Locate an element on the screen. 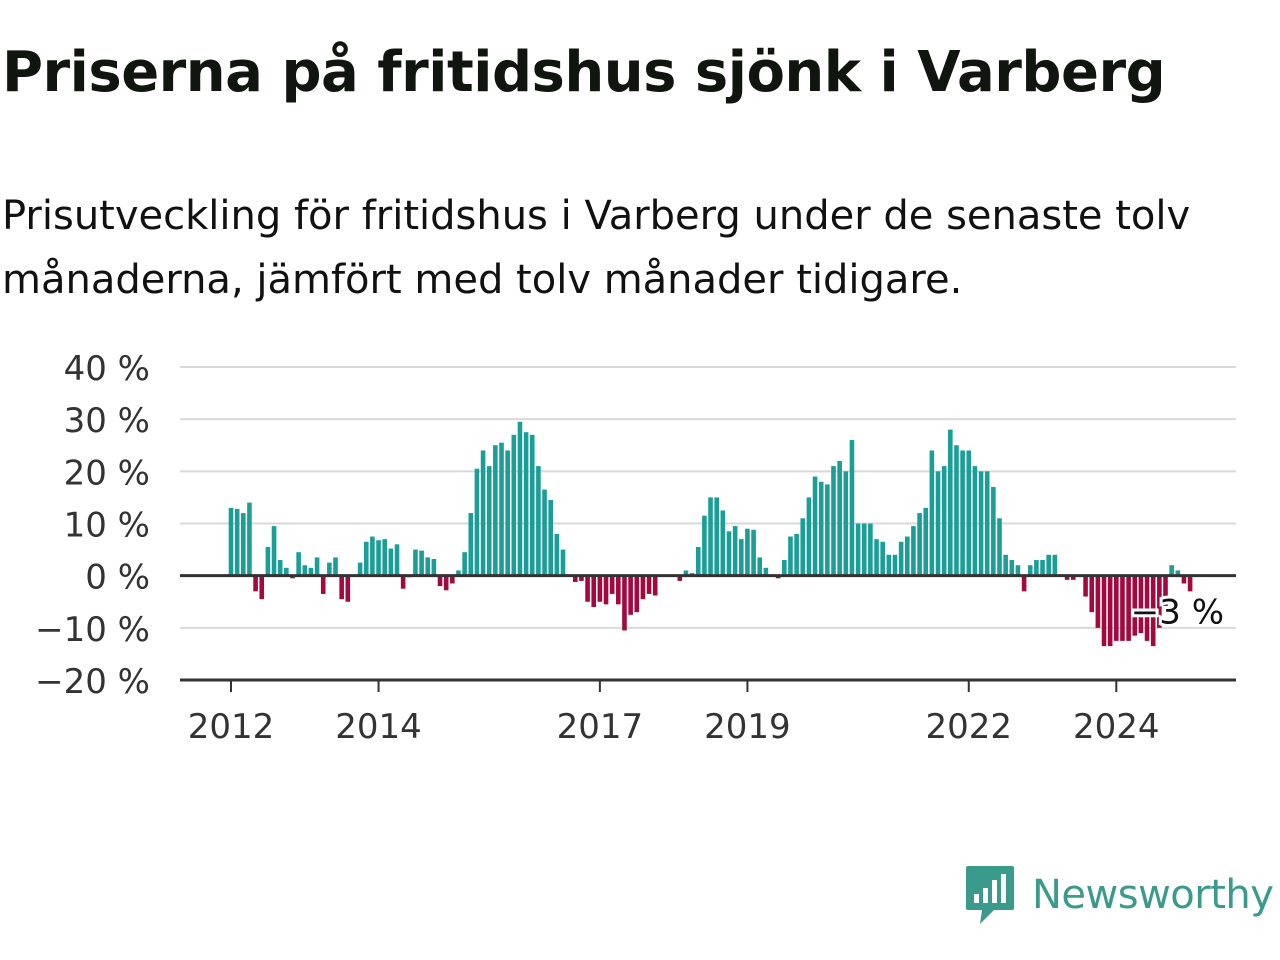  x-tick-label: 2024 is located at coordinates (1116, 727).